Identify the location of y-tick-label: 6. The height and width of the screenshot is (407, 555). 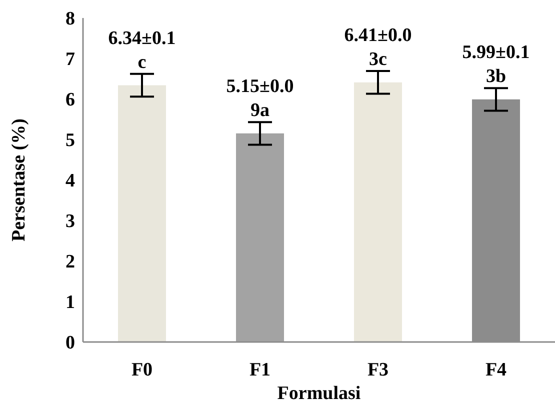
(70, 100).